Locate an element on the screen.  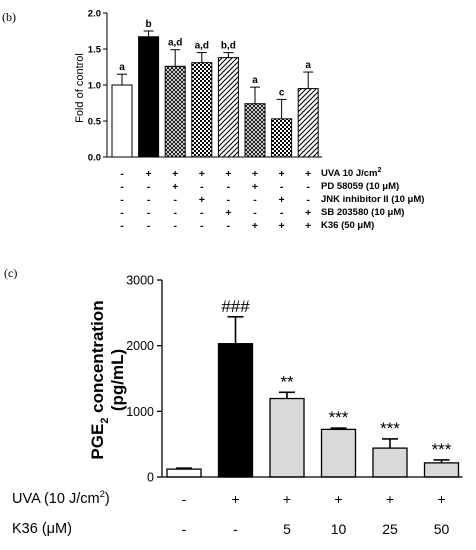
panel-c-y-axis-label: PGE2 concentration is located at coordinates (99, 379).